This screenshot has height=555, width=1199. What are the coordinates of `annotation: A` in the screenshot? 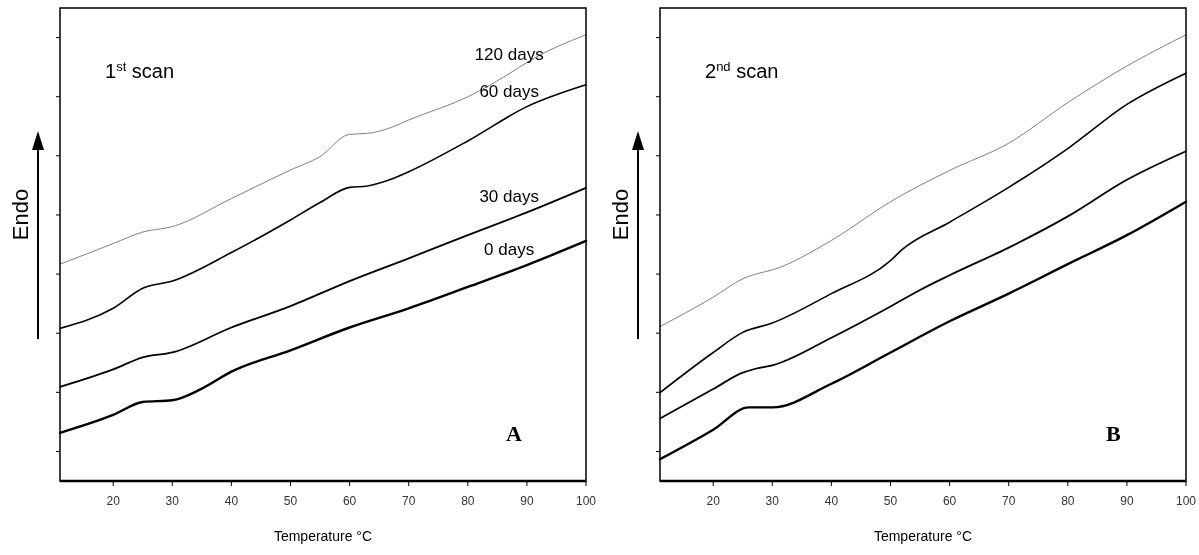 It's located at (514, 433).